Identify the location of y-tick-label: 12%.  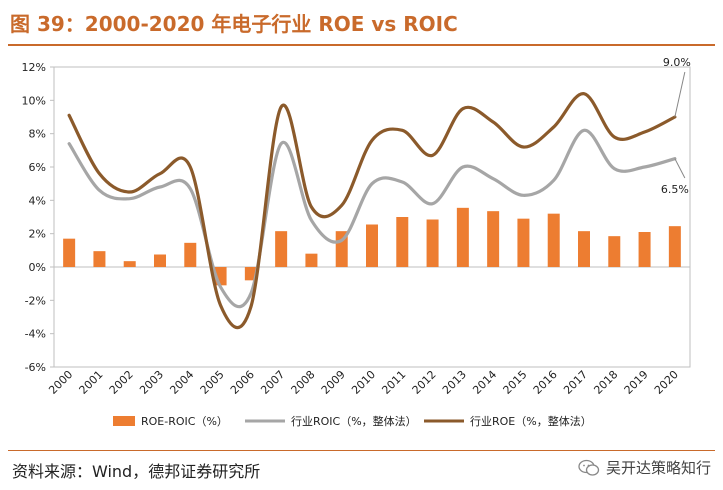
(34, 67).